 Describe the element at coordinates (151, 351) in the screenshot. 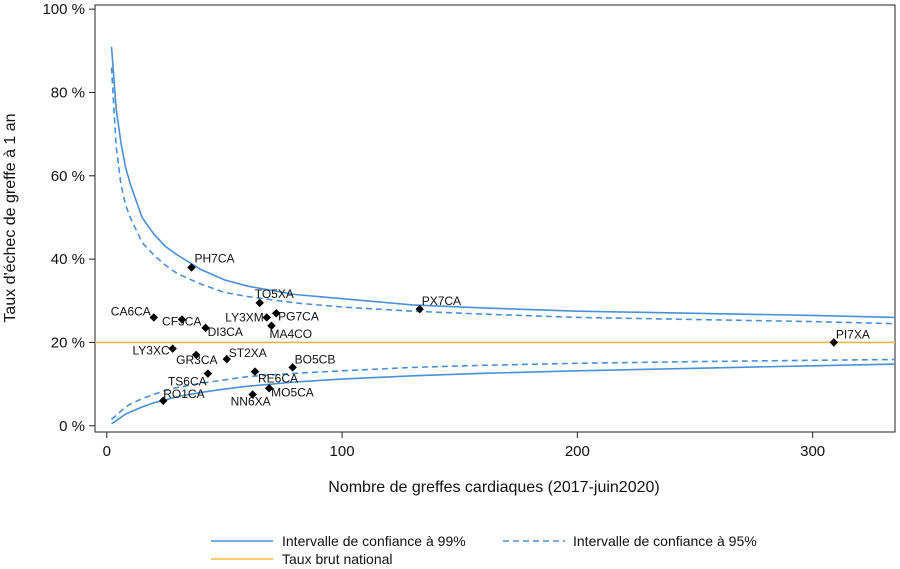

I see `data-point-label: LY3XC` at that location.